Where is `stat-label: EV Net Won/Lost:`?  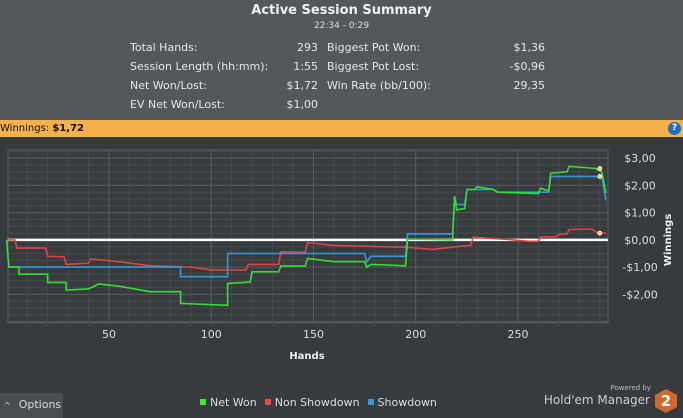 stat-label: EV Net Won/Lost: is located at coordinates (177, 104).